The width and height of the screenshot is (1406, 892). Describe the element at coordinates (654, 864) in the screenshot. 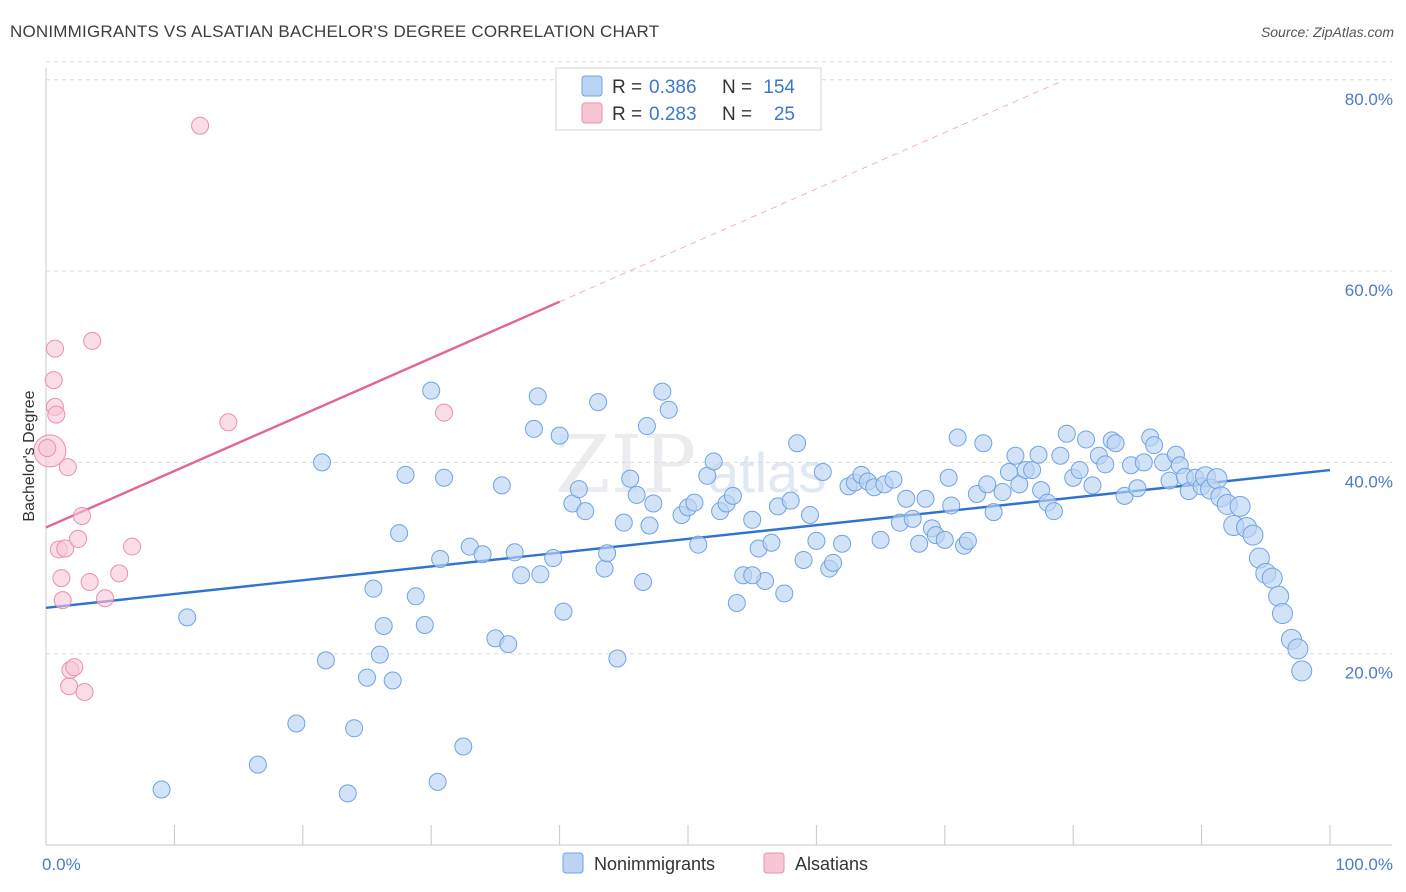

I see `bottom-legend-label-nonimmigrants: Nonimmigrants` at that location.